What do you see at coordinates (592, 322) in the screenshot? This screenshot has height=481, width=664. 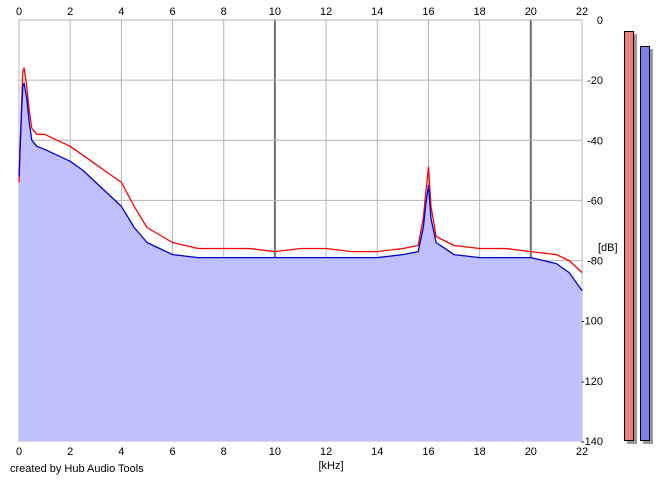 I see `y-tick-label: -100` at bounding box center [592, 322].